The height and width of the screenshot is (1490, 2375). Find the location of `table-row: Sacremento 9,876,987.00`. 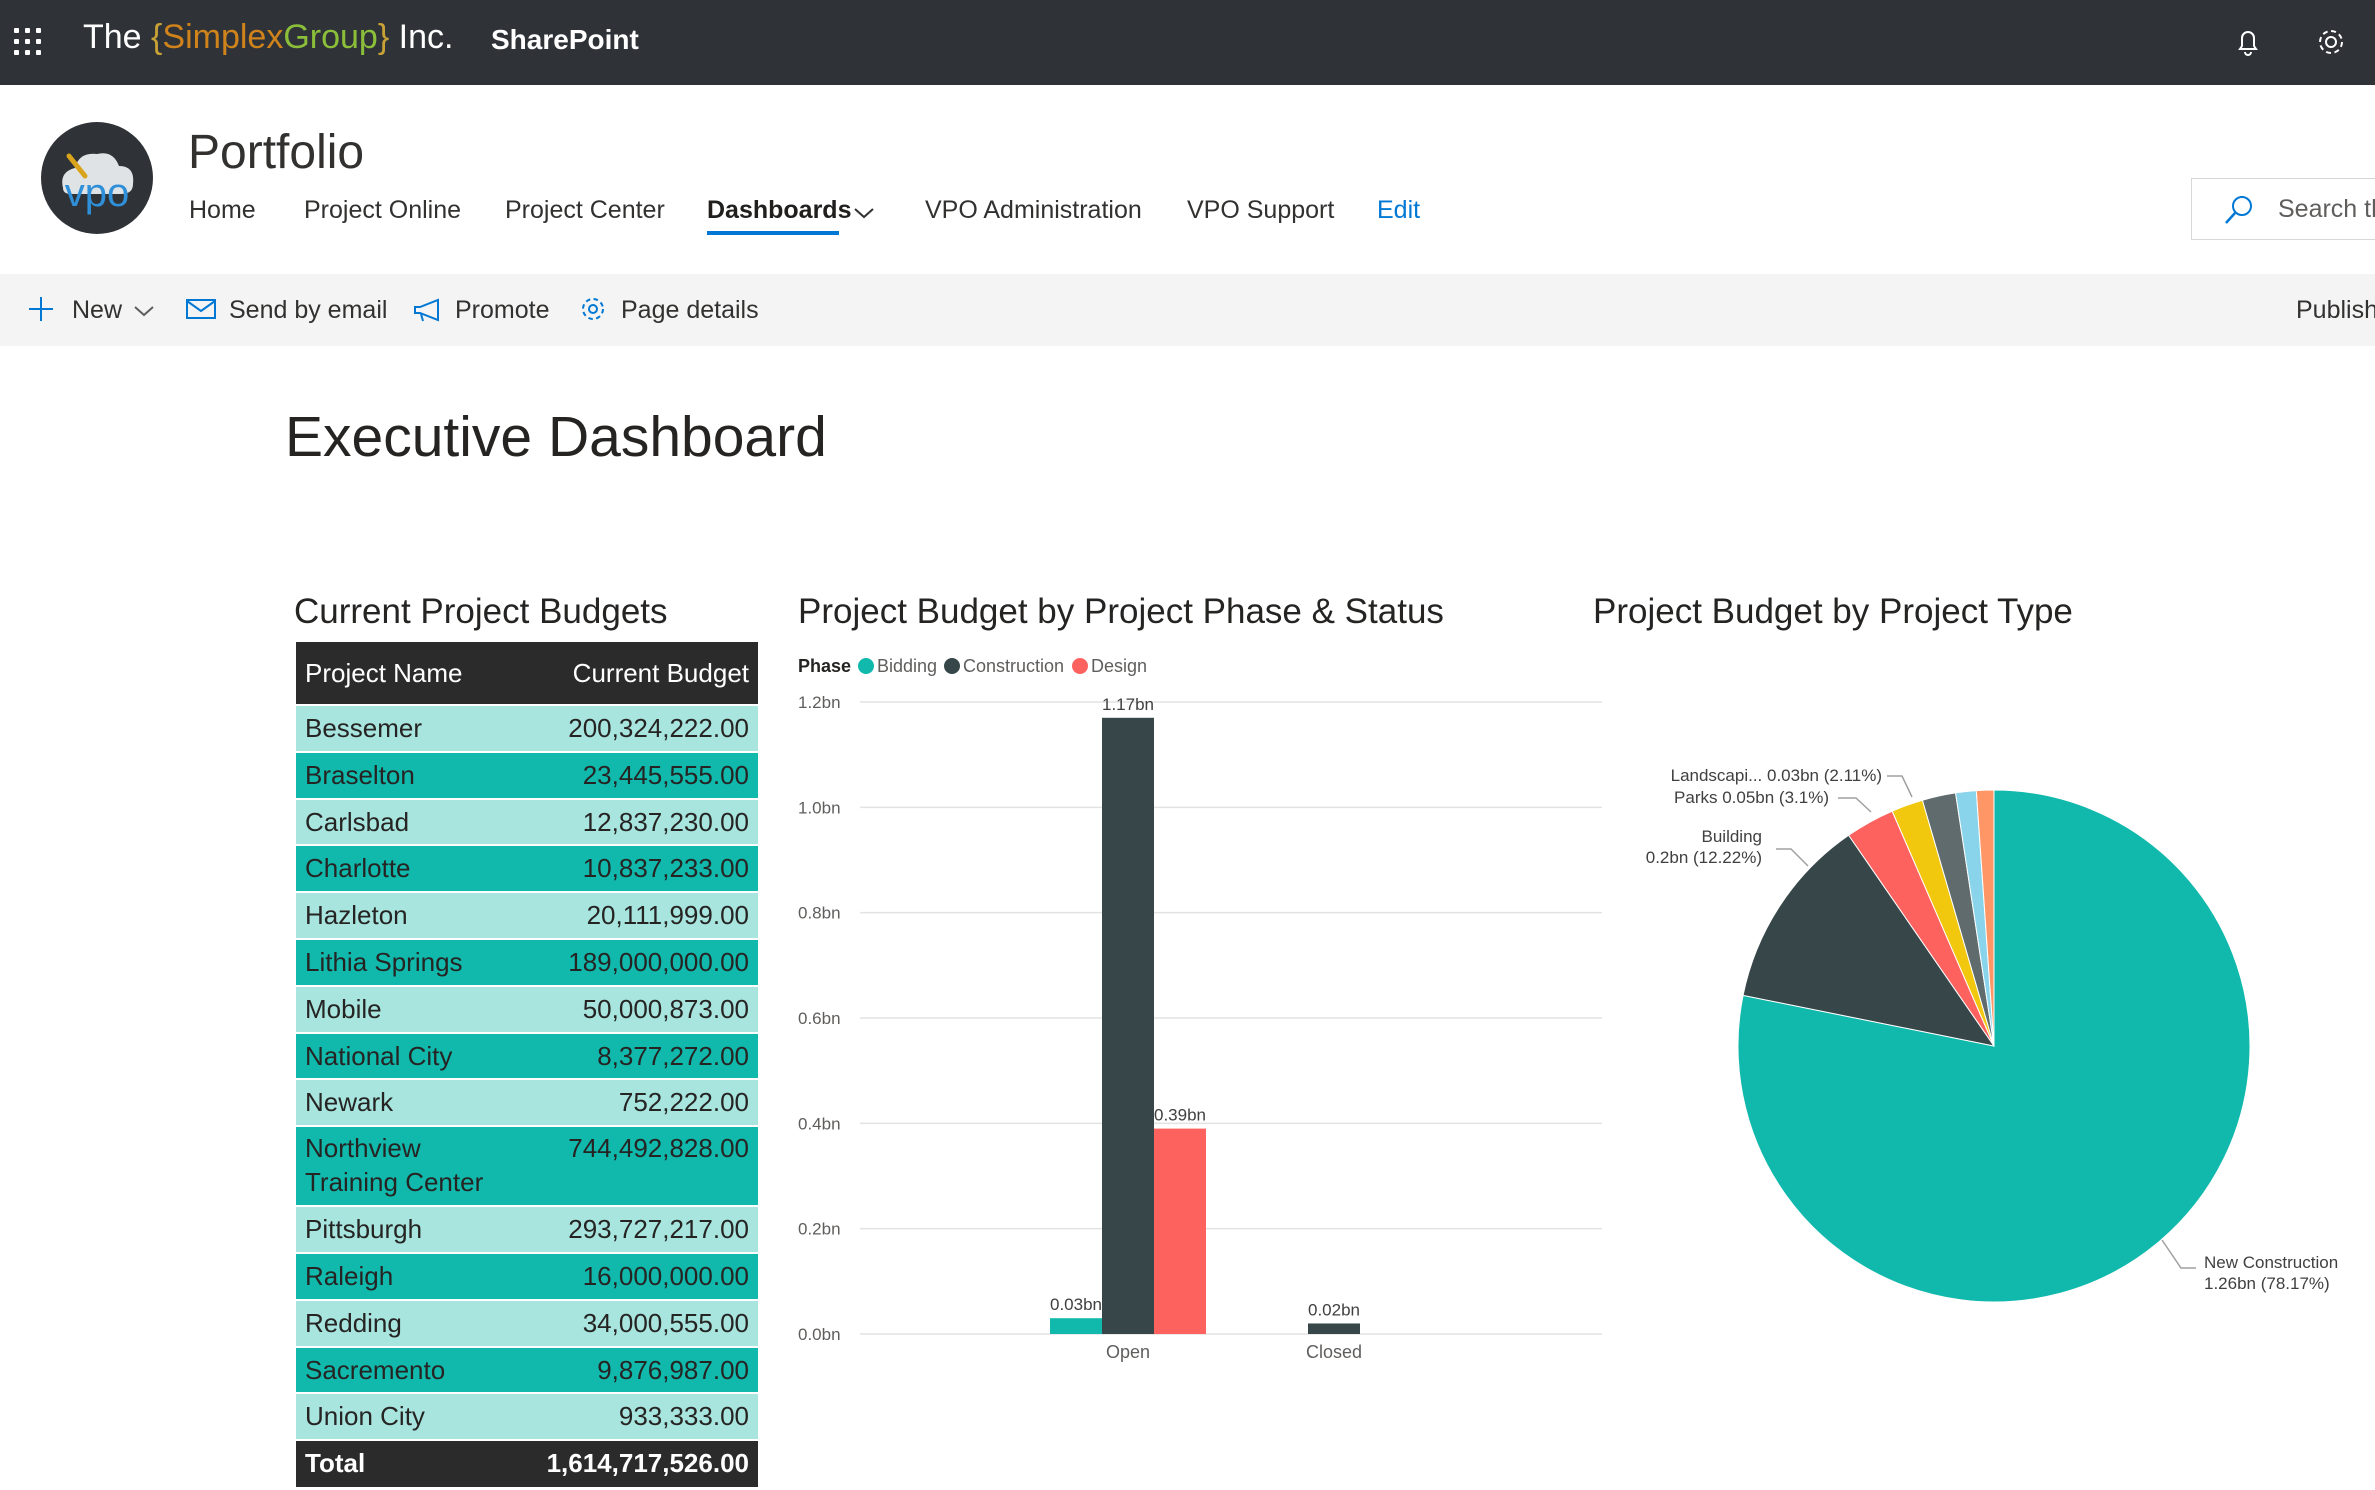

table-row: Sacremento 9,876,987.00 is located at coordinates (527, 1369).